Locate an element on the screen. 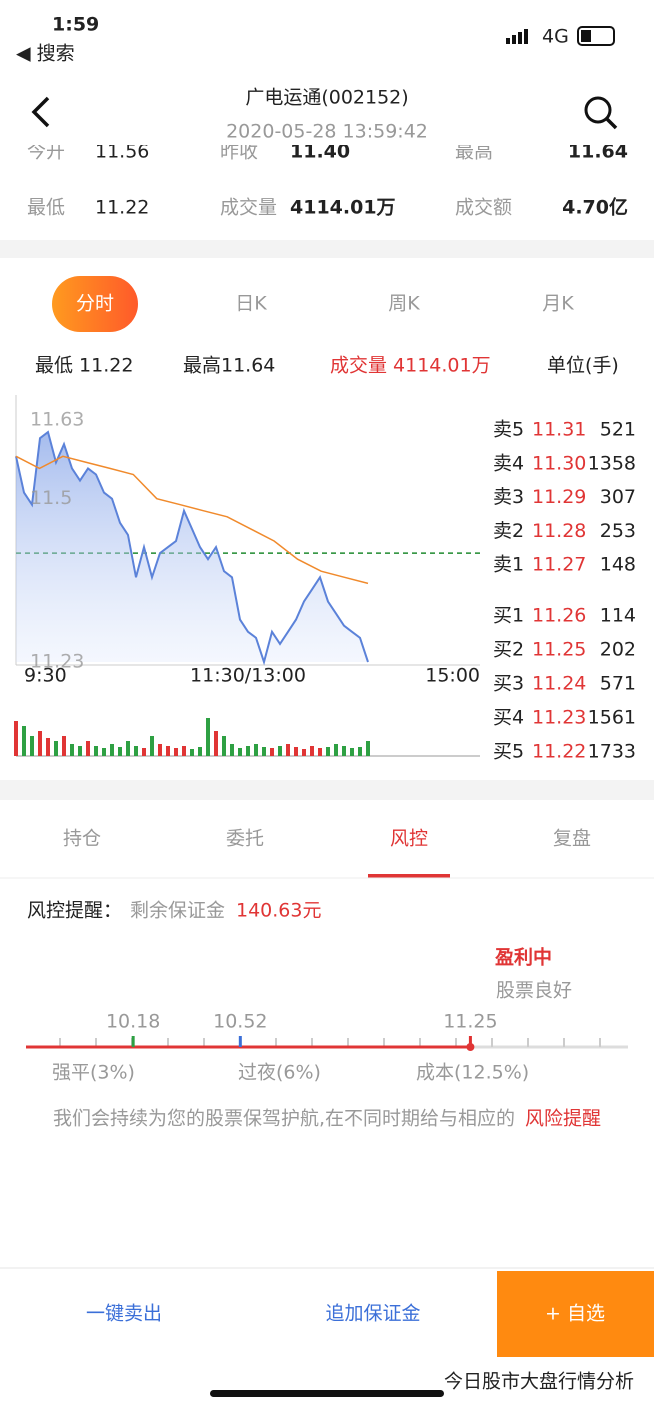 This screenshot has width=654, height=1411. separator is located at coordinates (327, 249).